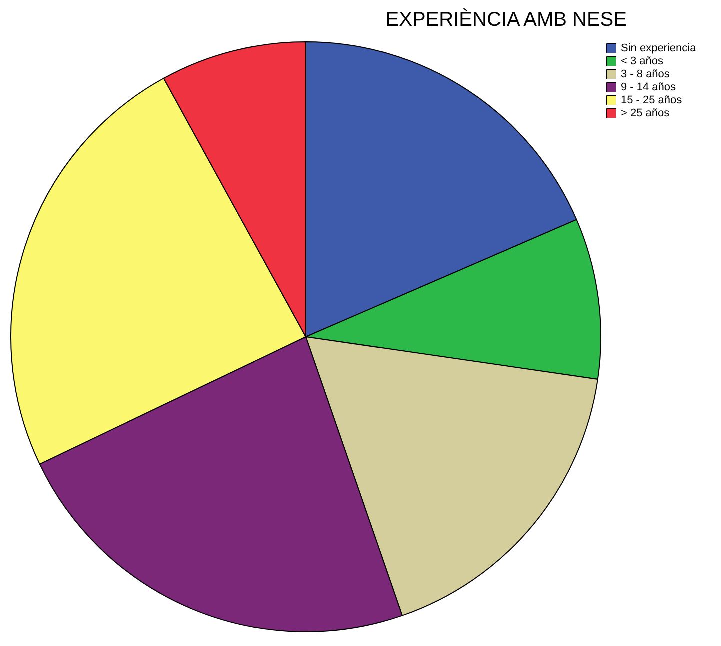 This screenshot has height=646, width=721. I want to click on legend-label: 9 - 14 años, so click(649, 88).